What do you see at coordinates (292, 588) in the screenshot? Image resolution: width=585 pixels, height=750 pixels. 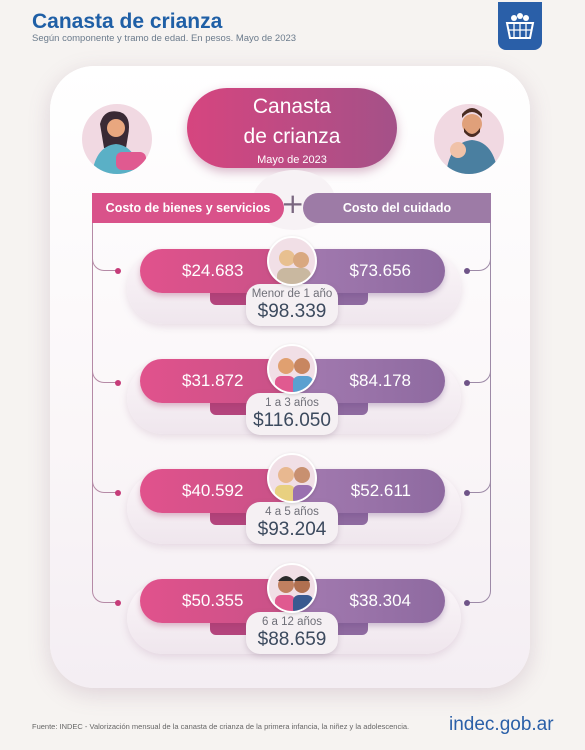 I see `kids-avatar-icon` at bounding box center [292, 588].